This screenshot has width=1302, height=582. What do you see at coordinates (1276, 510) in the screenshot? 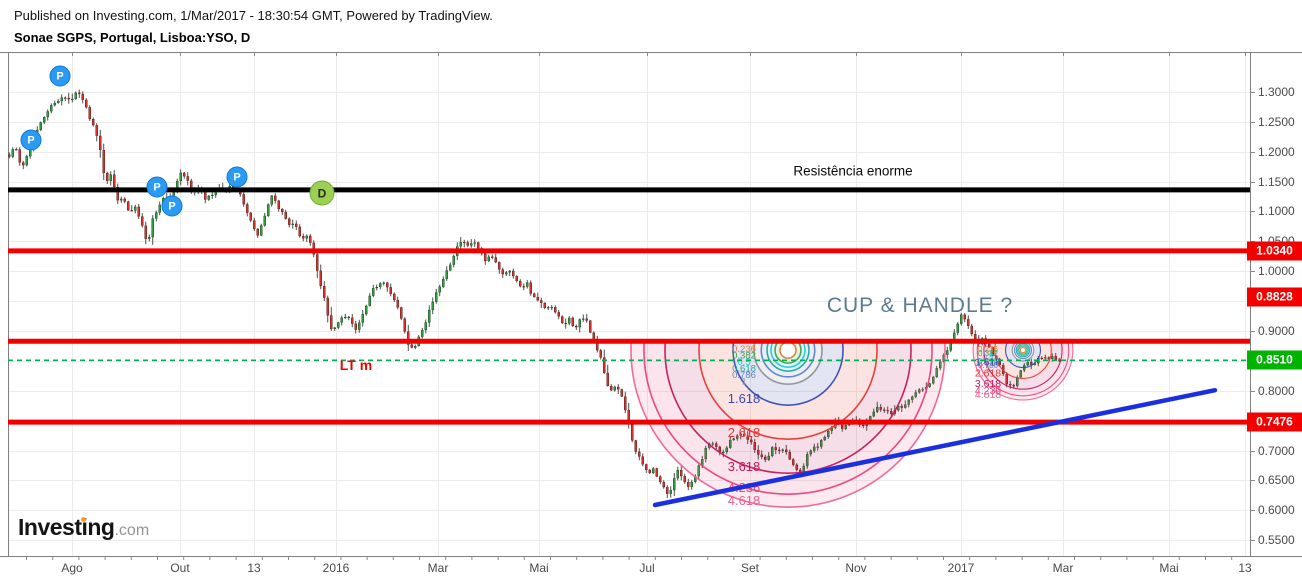
I see `y-axis-tick-label: 0.6000` at bounding box center [1276, 510].